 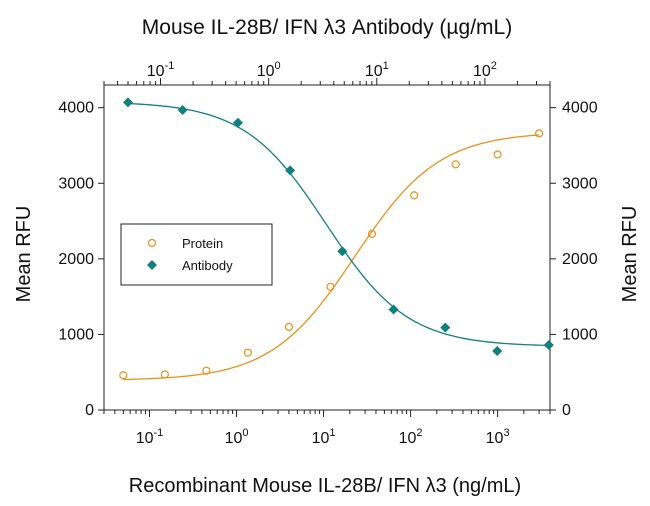 What do you see at coordinates (630, 254) in the screenshot?
I see `y-axis-label-right: Mean RFU` at bounding box center [630, 254].